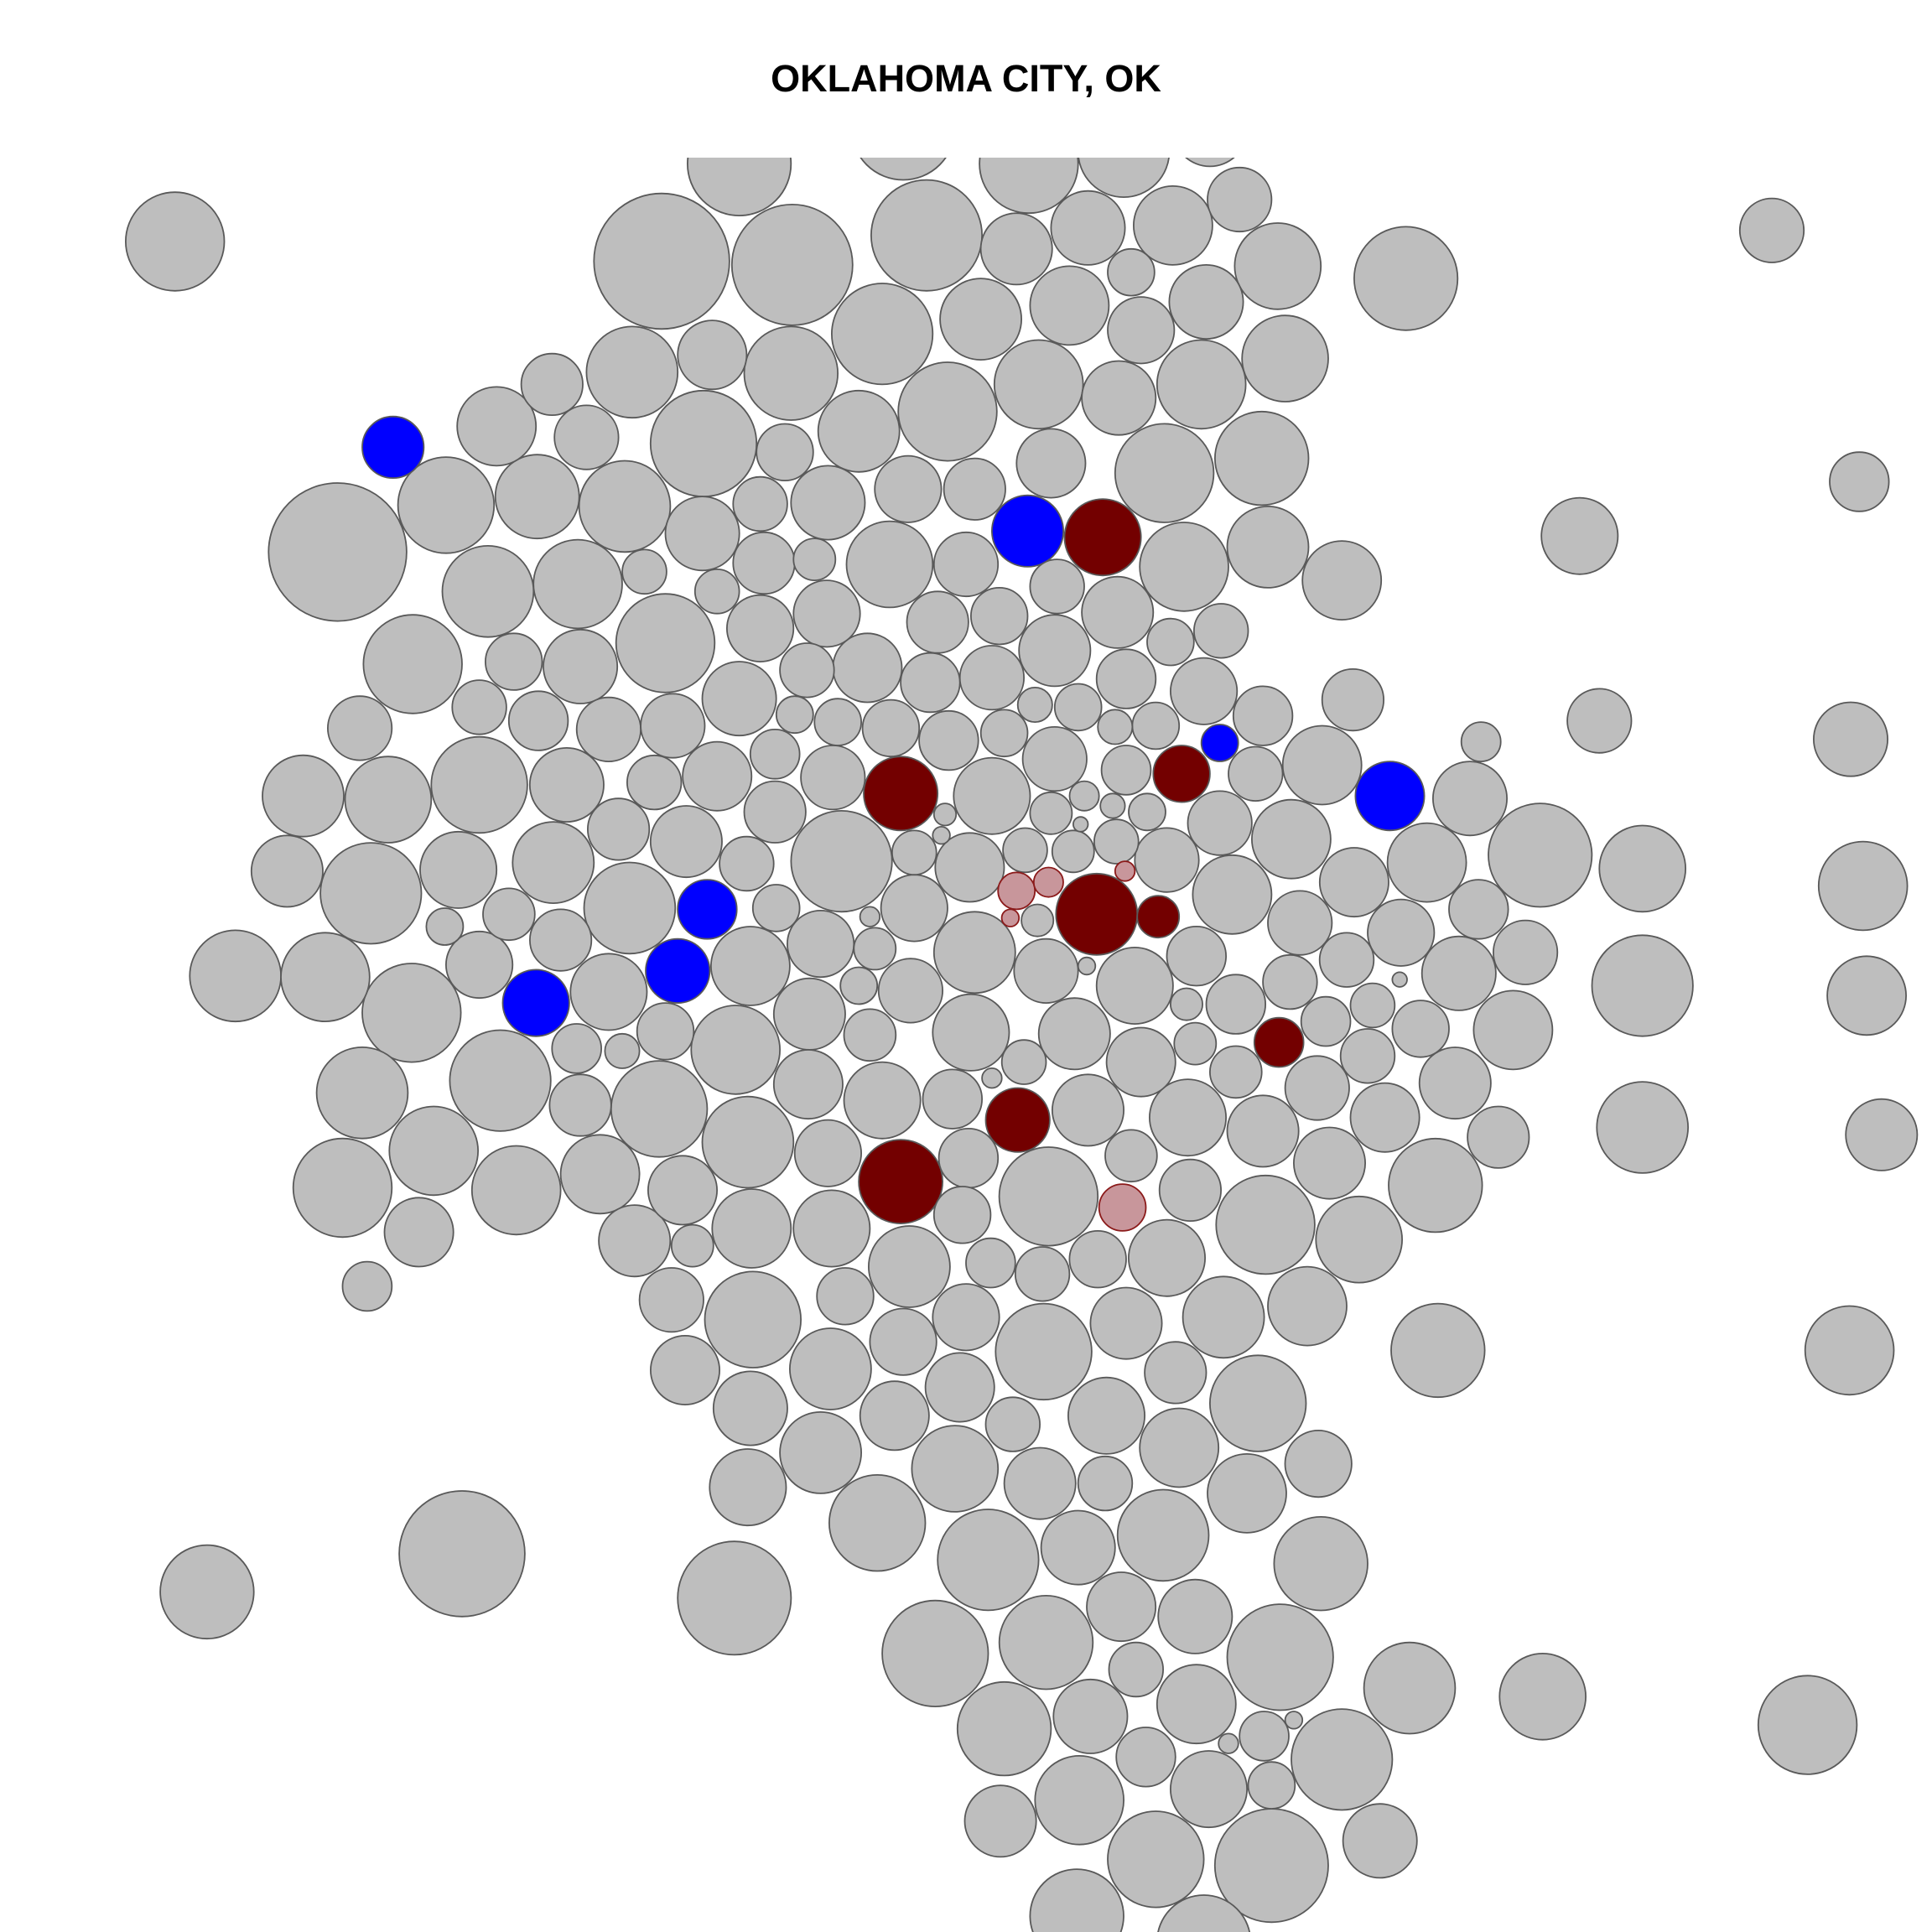 The height and width of the screenshot is (1932, 1932). Describe the element at coordinates (1097, 914) in the screenshot. I see `tract-bubble-dark-red` at that location.